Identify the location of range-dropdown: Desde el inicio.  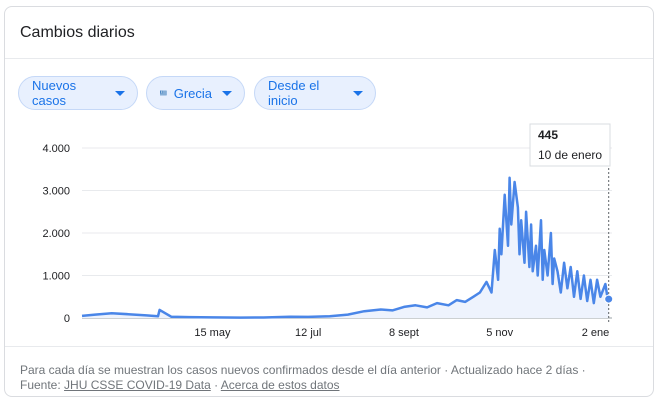
(315, 93).